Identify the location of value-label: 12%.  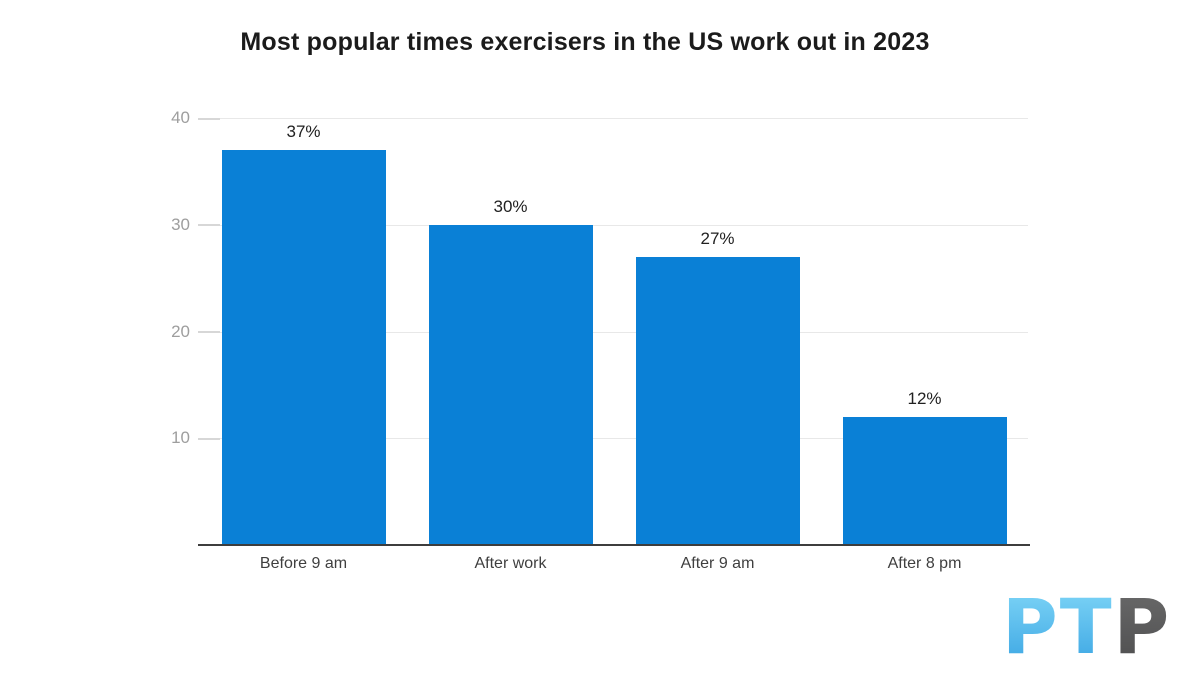
(924, 398).